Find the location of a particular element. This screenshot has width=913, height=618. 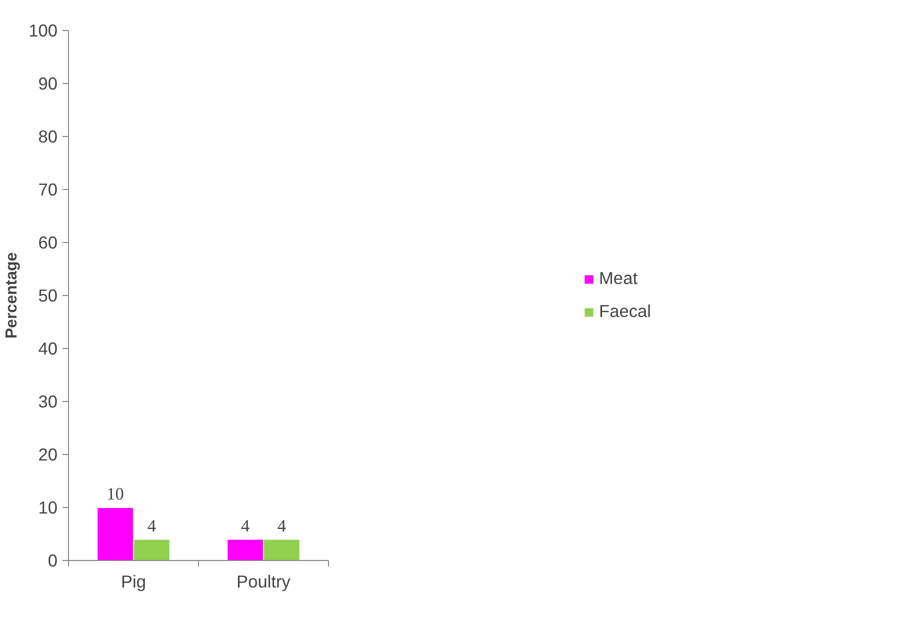

x-tick-label: Pig is located at coordinates (133, 582).